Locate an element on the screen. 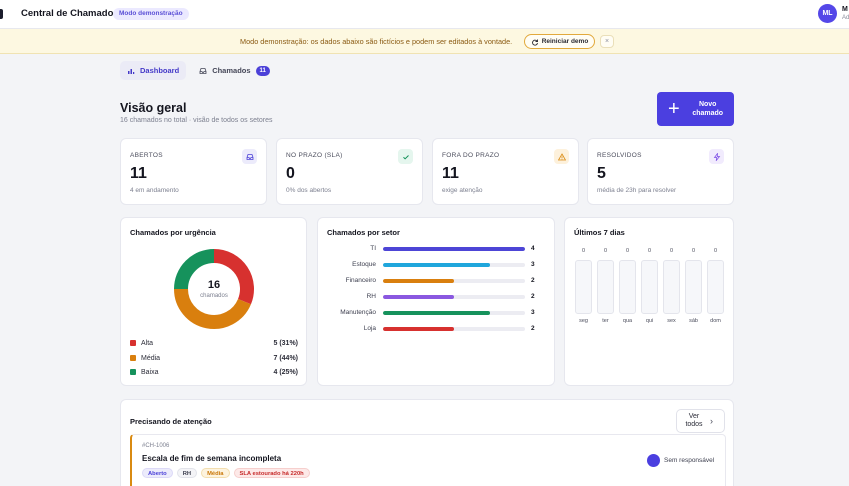 The height and width of the screenshot is (486, 849). urgency-legend-item: Média 7 (44%) is located at coordinates (214, 358).